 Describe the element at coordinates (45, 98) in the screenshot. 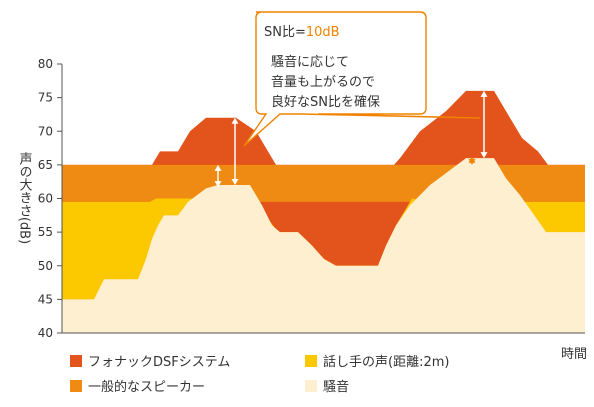

I see `y-tick-label: 75` at that location.